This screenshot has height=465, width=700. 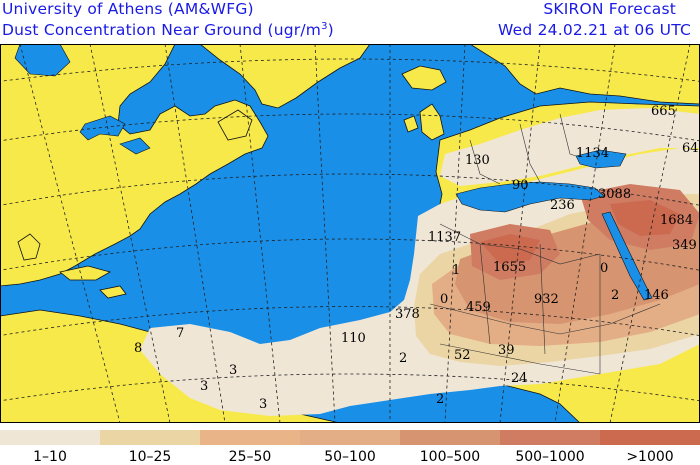 I want to click on value-label: 52, so click(x=462, y=355).